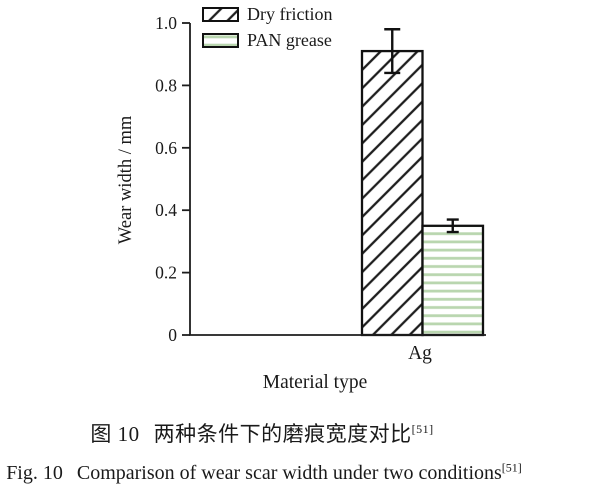 The width and height of the screenshot is (605, 496). I want to click on legend-swatch-dry-friction, so click(220, 14).